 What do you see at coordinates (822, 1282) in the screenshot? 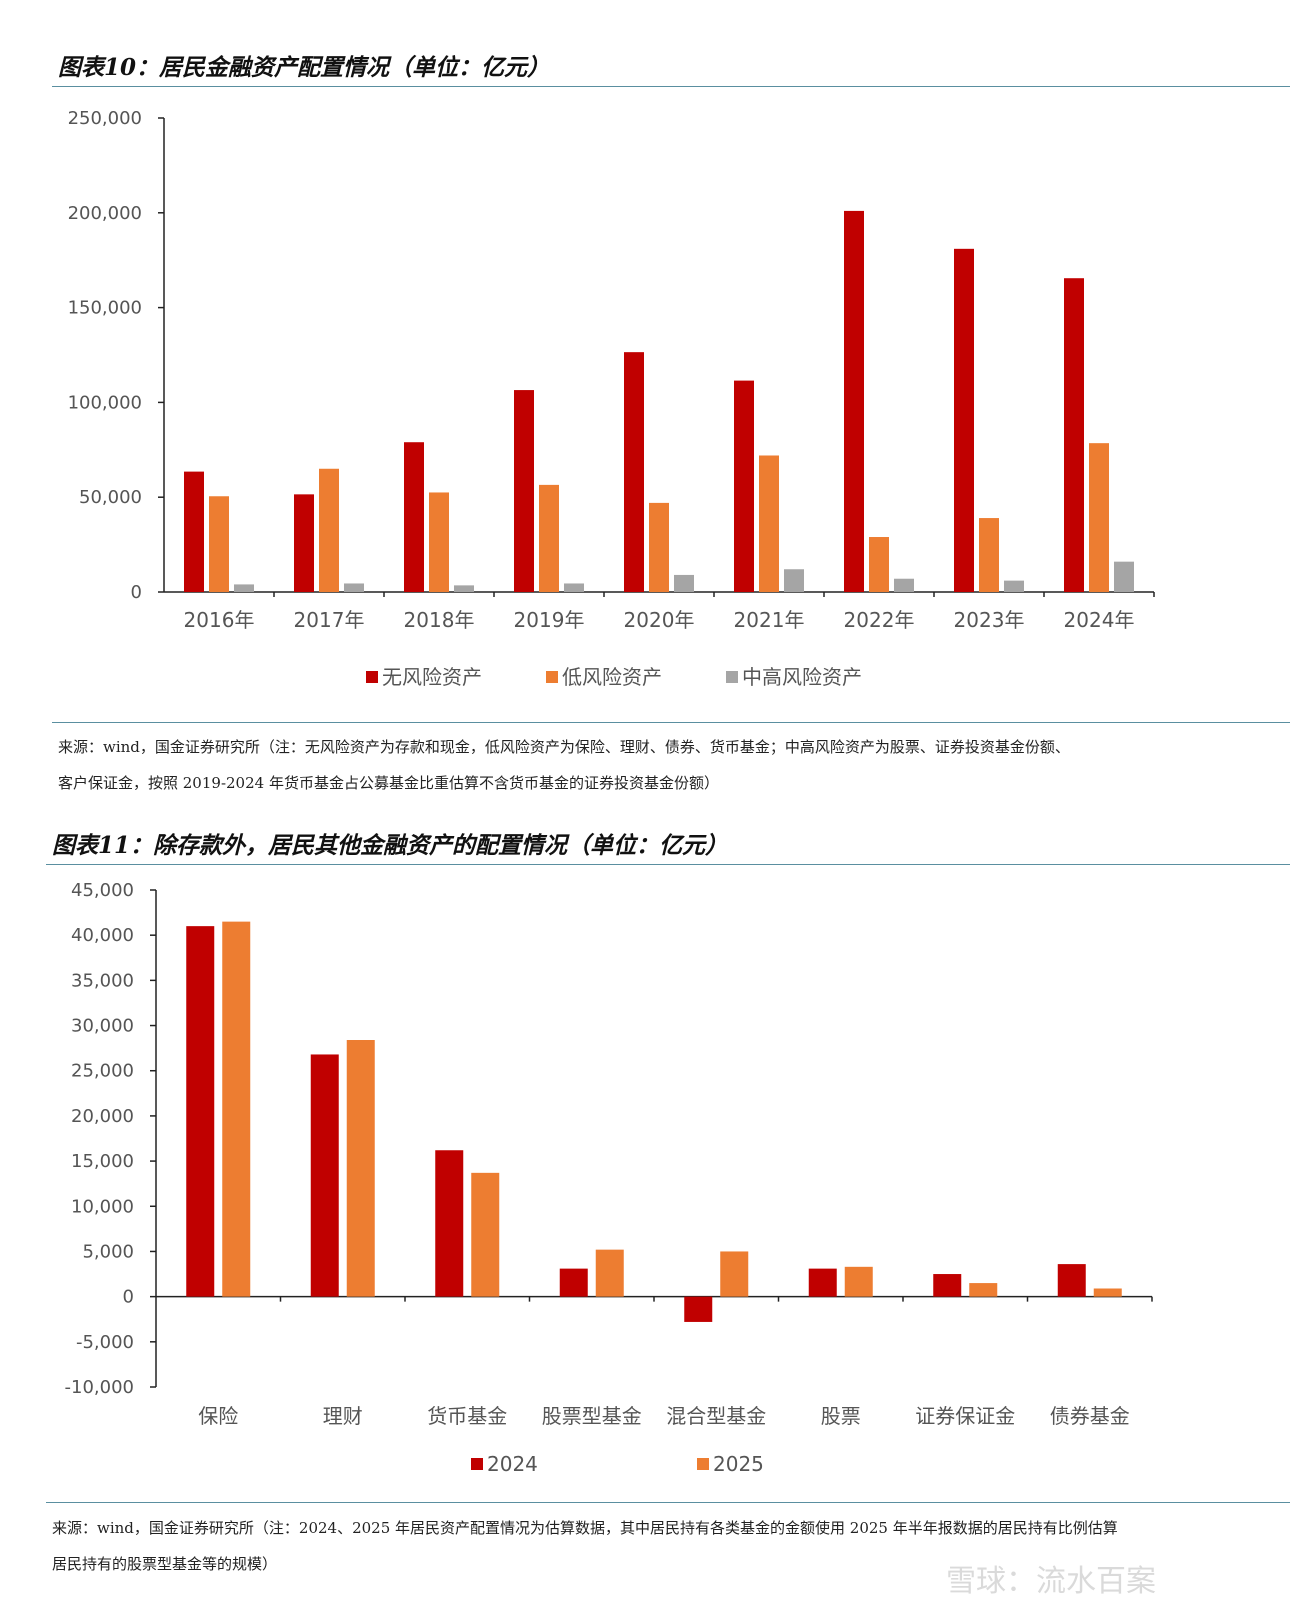
I see `bar-2024-股票` at bounding box center [822, 1282].